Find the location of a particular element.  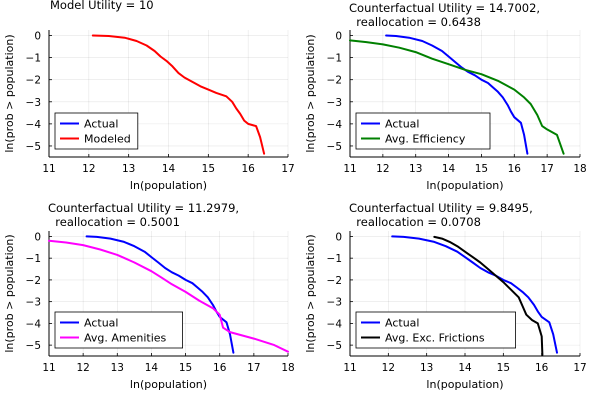

legend: Actual Avg. Exc. Frictions is located at coordinates (436, 330).